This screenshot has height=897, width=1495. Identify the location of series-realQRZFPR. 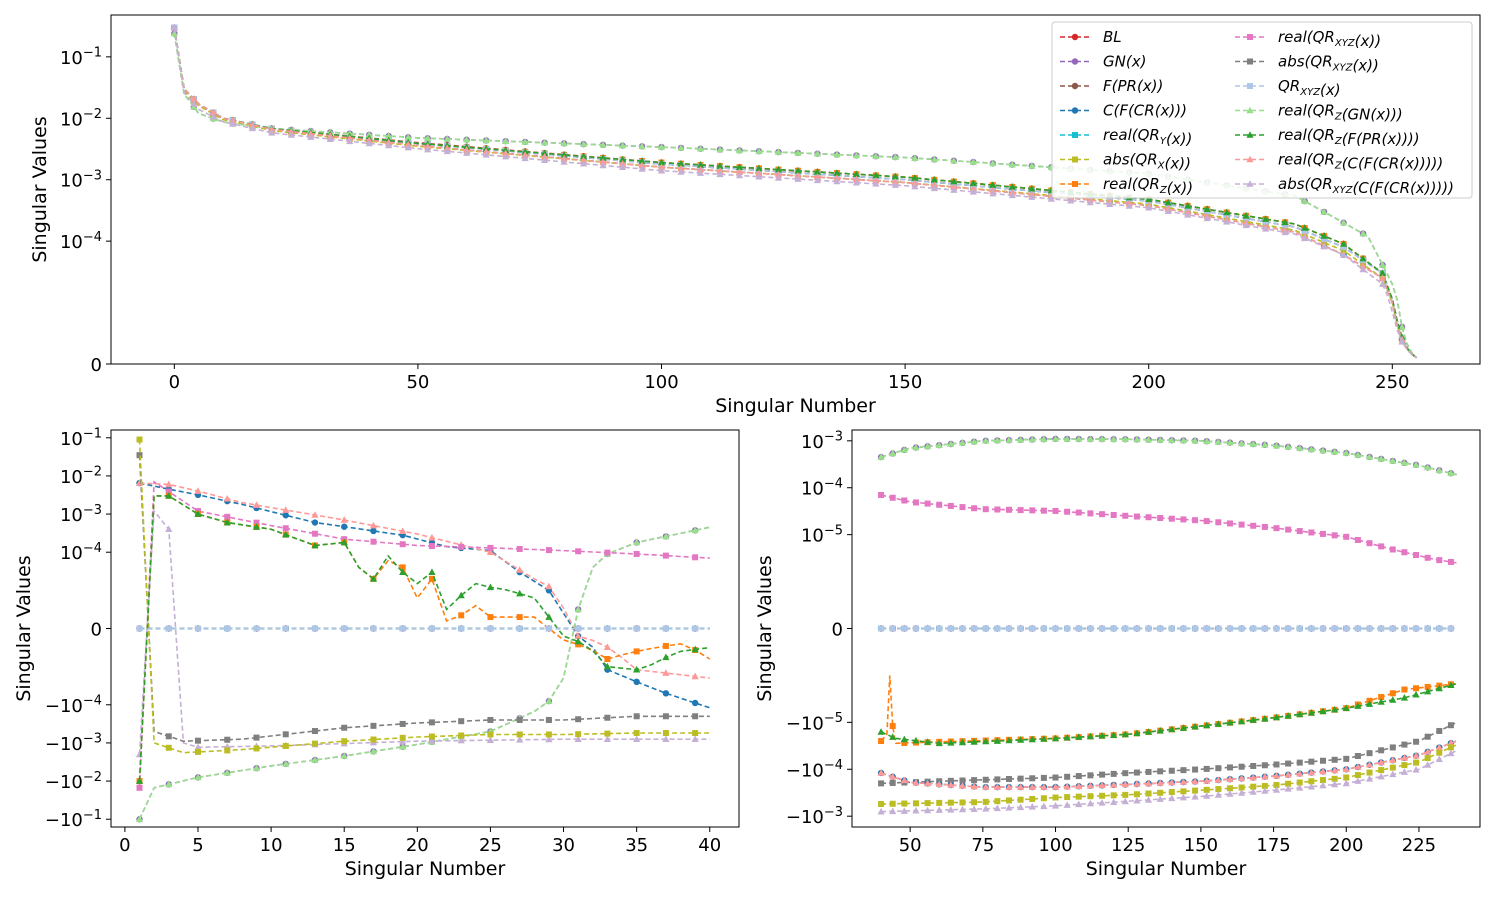
(1167, 714).